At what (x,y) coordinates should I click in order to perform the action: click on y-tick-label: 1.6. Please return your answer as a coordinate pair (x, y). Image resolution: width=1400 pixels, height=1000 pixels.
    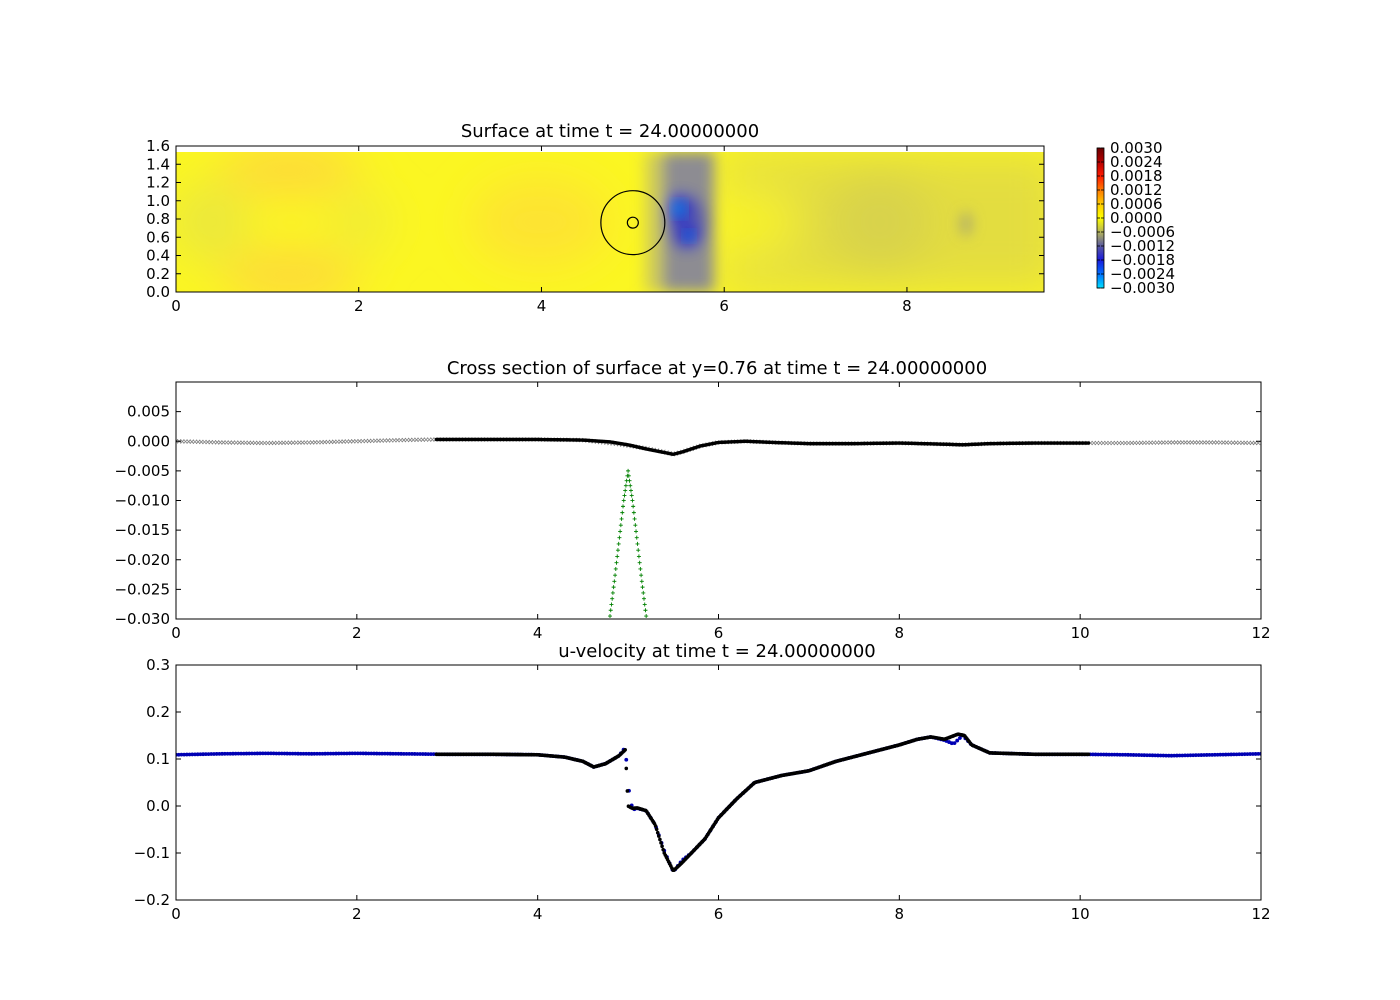
    Looking at the image, I should click on (158, 146).